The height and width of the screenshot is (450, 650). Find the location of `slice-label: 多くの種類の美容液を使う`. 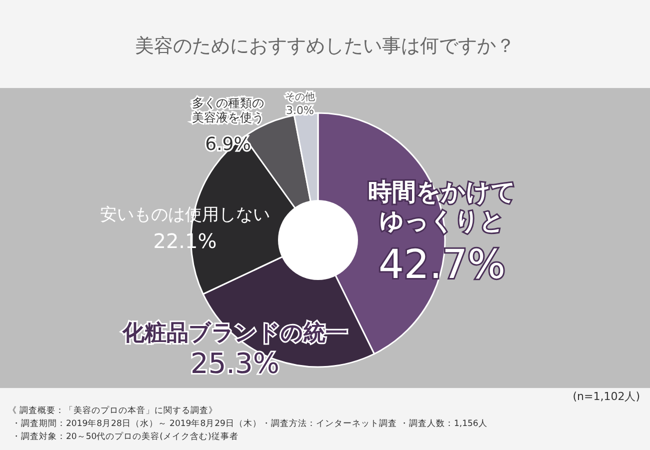

slice-label: 多くの種類の美容液を使う is located at coordinates (228, 110).